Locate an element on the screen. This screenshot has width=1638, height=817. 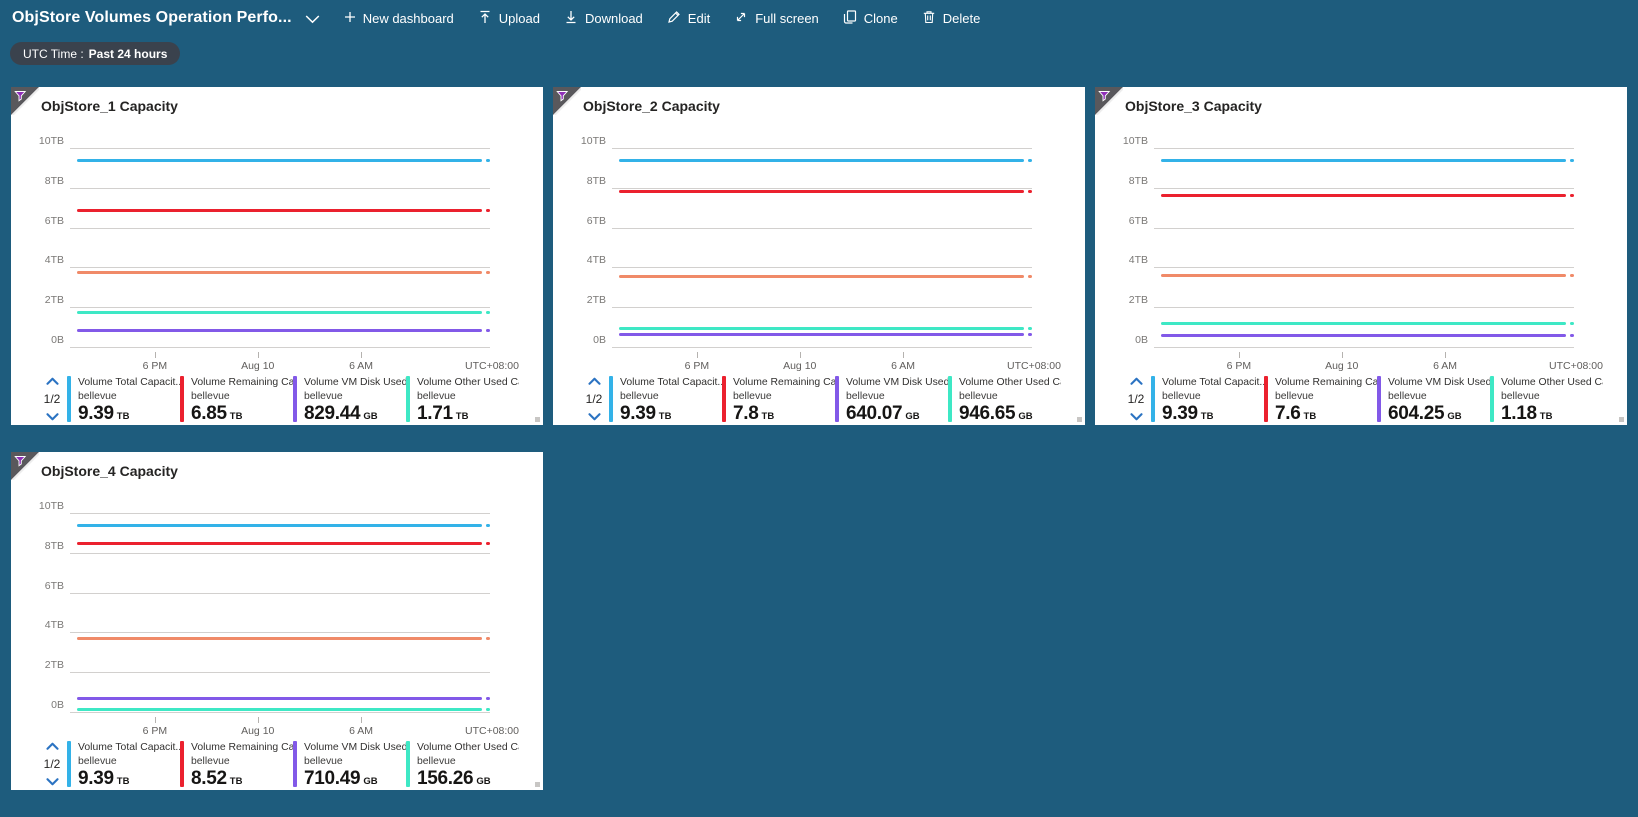
legend-value: 6.85 TB is located at coordinates (242, 412).